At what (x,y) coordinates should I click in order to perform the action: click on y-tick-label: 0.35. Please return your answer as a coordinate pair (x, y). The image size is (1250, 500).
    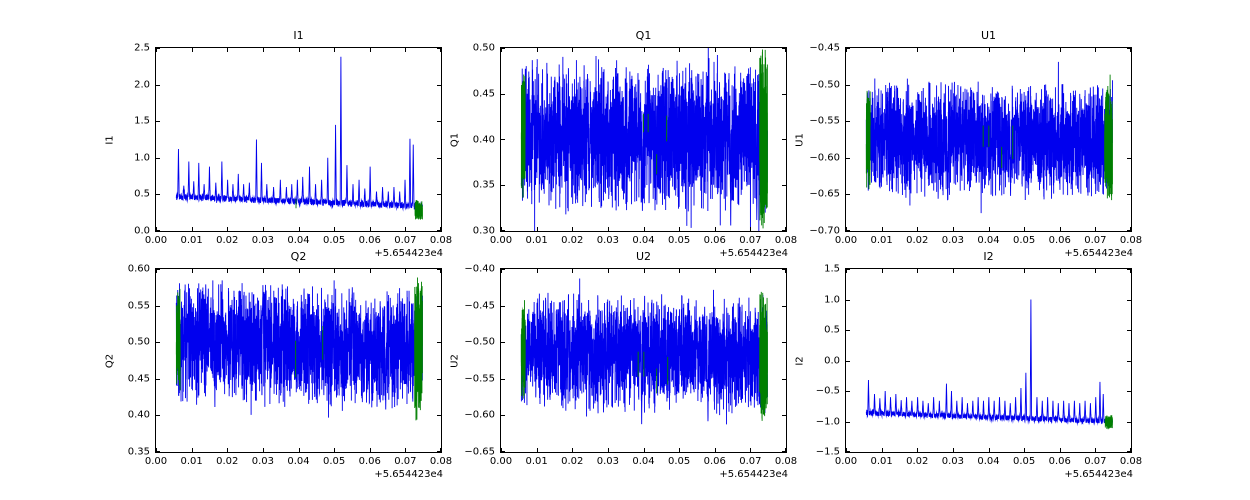
    Looking at the image, I should click on (138, 452).